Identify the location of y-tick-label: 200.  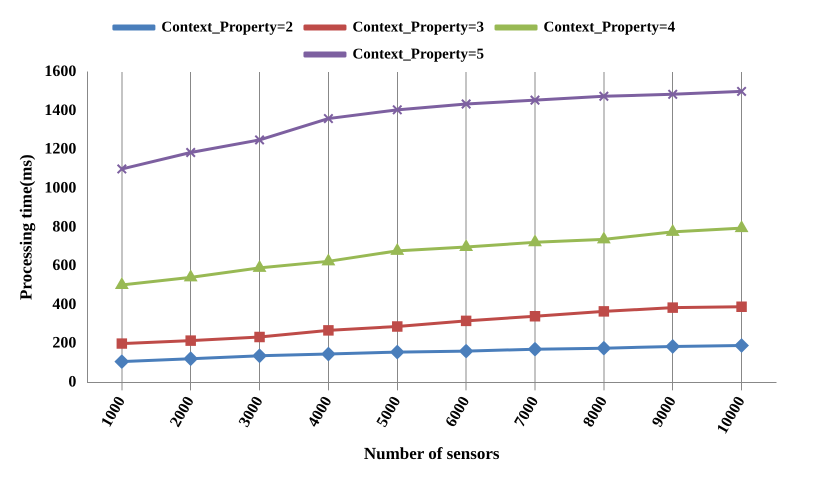
(64, 343).